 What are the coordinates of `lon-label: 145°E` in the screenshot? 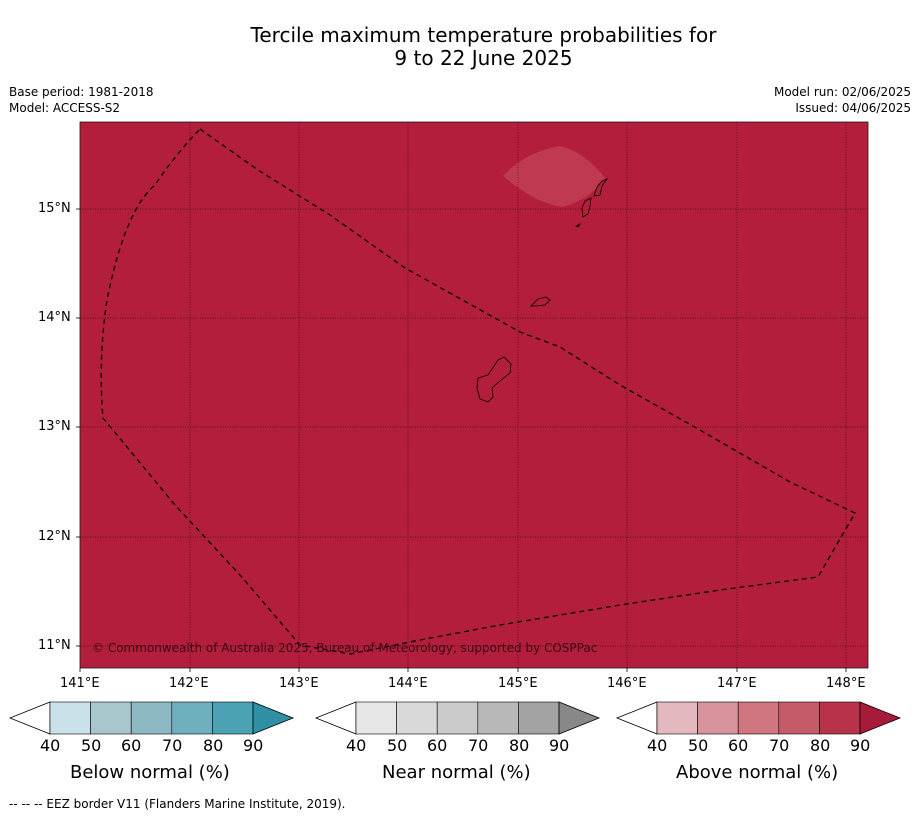 It's located at (518, 683).